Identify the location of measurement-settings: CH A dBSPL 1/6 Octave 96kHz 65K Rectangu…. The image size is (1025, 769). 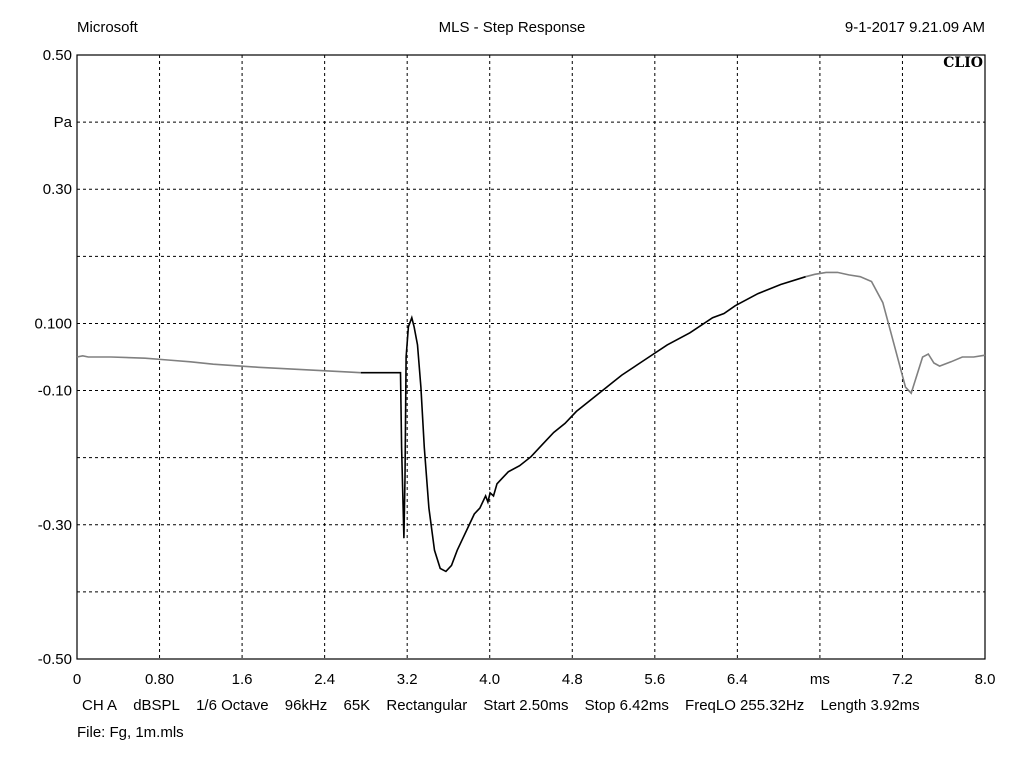
(507, 705).